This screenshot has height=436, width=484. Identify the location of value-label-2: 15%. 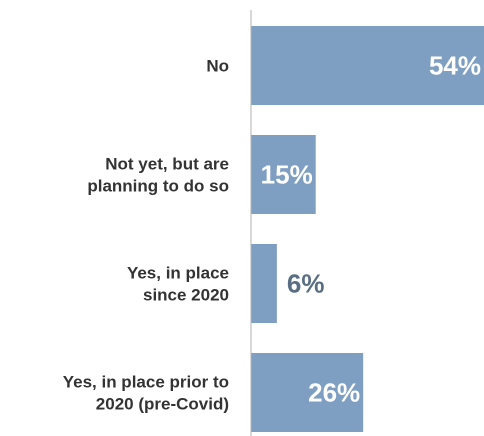
(287, 175).